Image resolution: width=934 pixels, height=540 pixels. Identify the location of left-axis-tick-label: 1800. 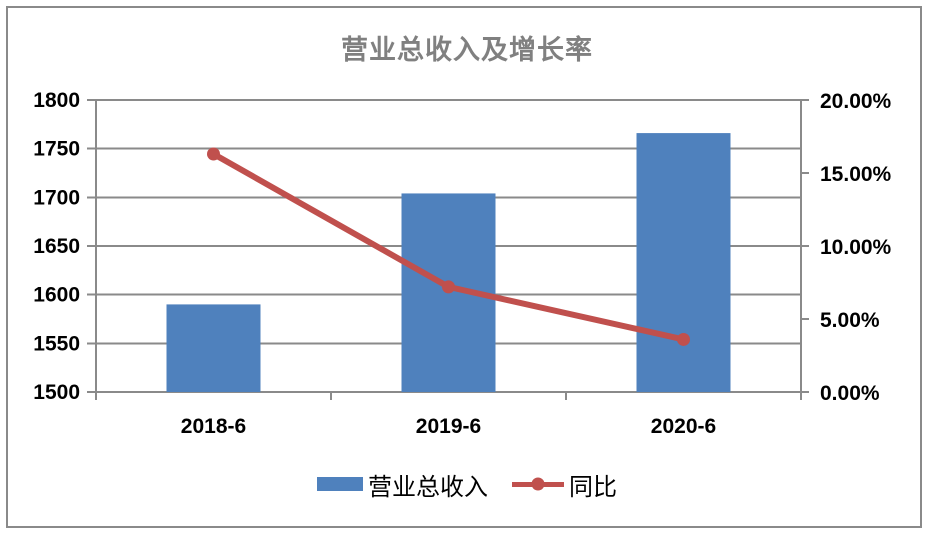
(56, 100).